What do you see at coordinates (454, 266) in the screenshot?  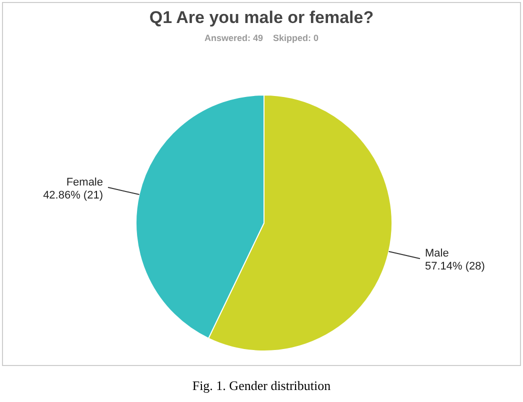 I see `data-label: 57.14% (28)` at bounding box center [454, 266].